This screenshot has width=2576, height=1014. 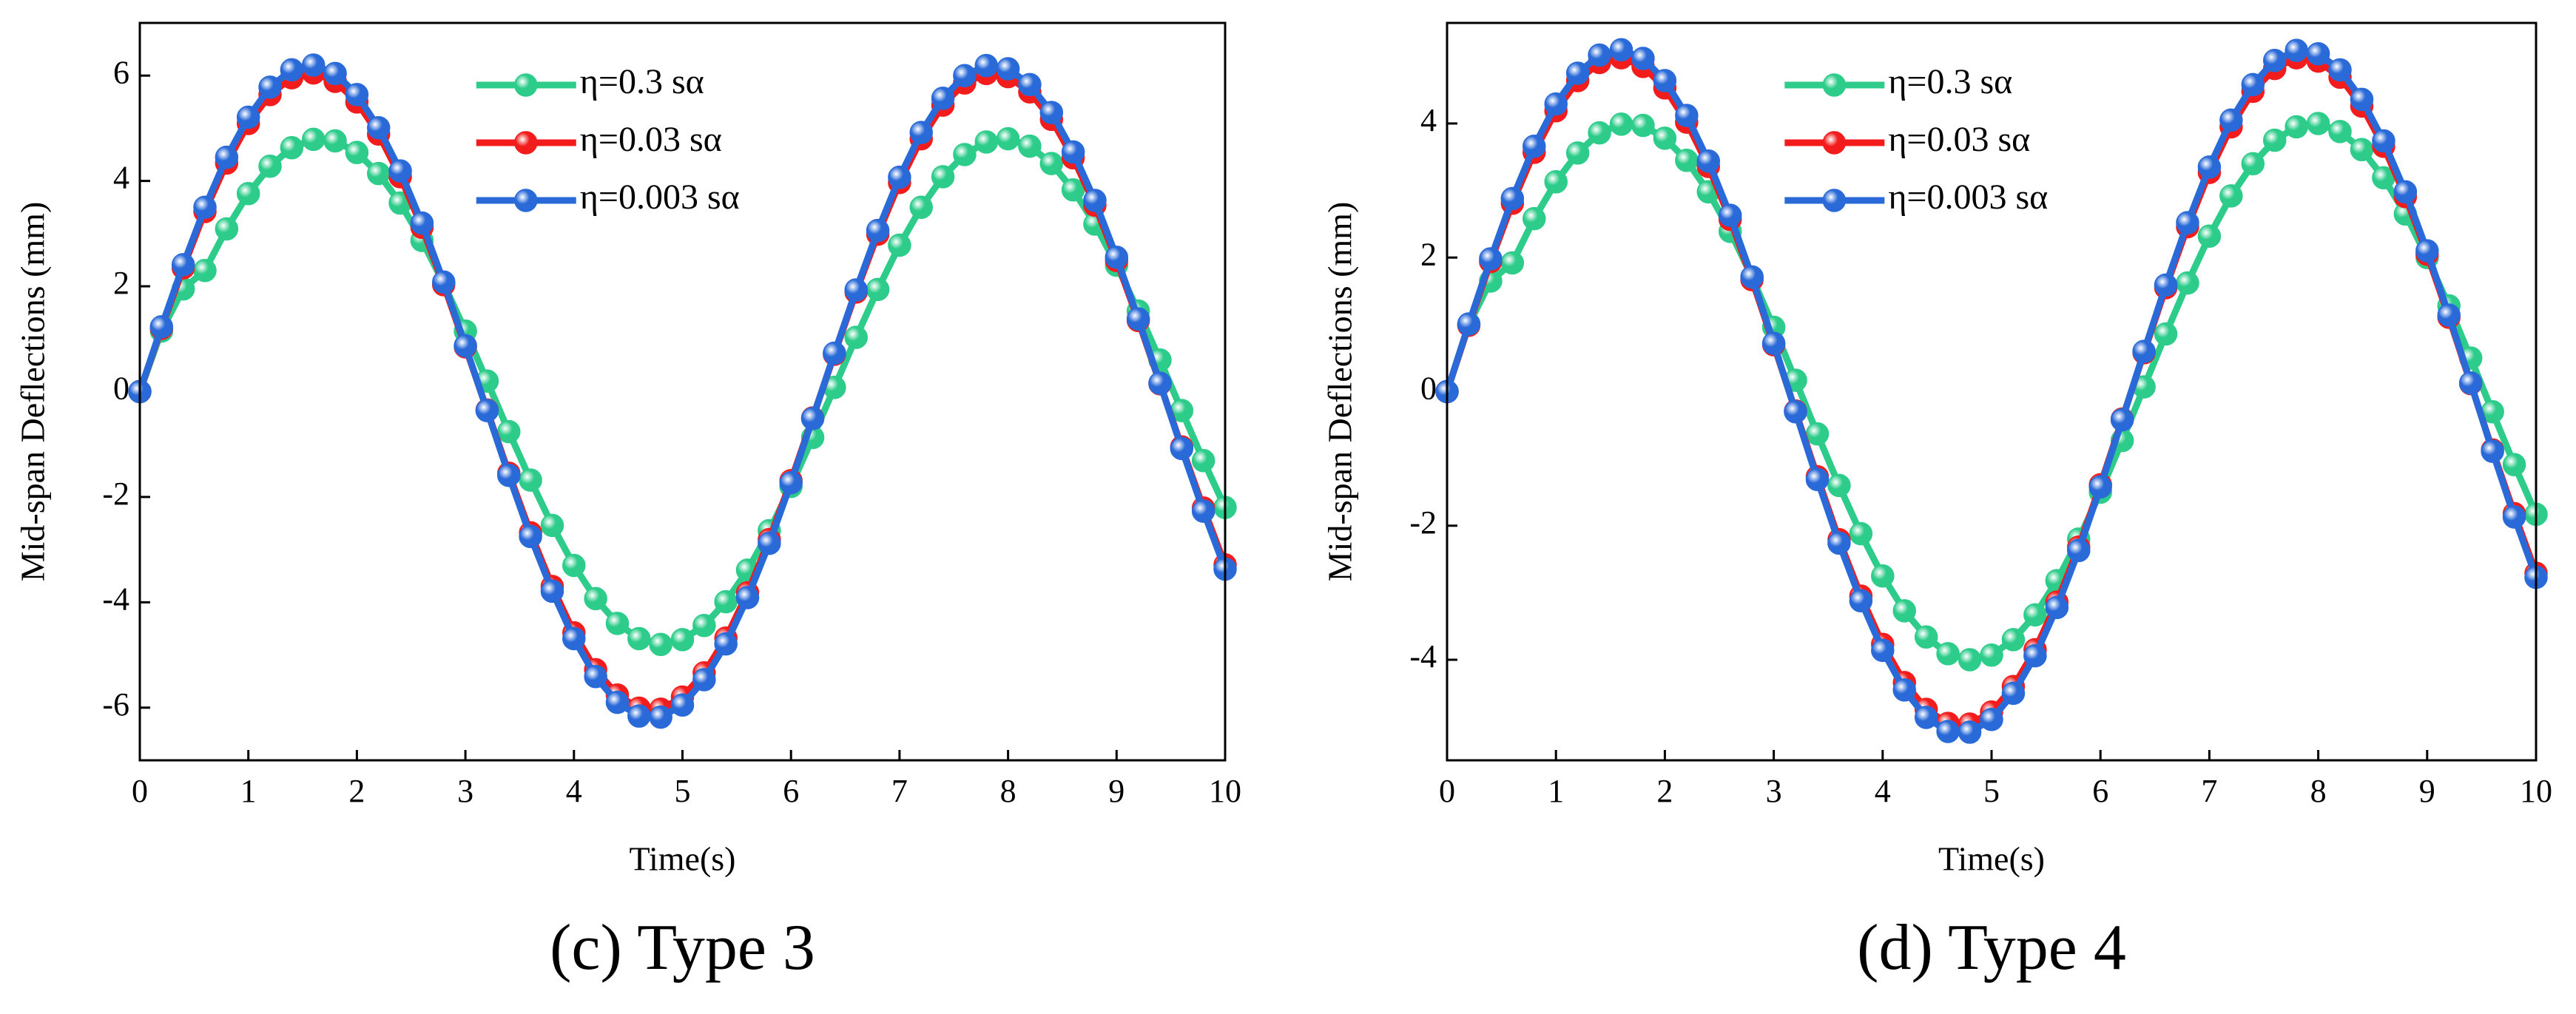 What do you see at coordinates (248, 791) in the screenshot?
I see `x-tick-label: 1` at bounding box center [248, 791].